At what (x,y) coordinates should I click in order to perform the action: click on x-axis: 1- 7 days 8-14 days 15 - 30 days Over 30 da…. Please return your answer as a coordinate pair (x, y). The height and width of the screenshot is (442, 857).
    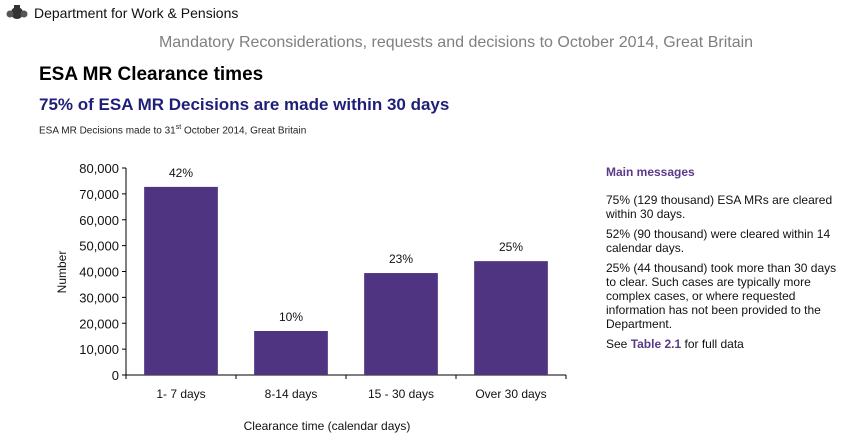
    Looking at the image, I should click on (346, 387).